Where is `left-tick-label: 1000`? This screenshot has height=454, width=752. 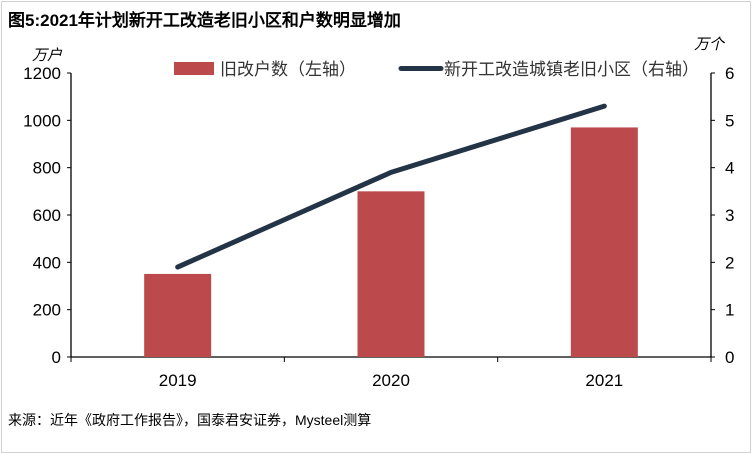
left-tick-label: 1000 is located at coordinates (42, 120).